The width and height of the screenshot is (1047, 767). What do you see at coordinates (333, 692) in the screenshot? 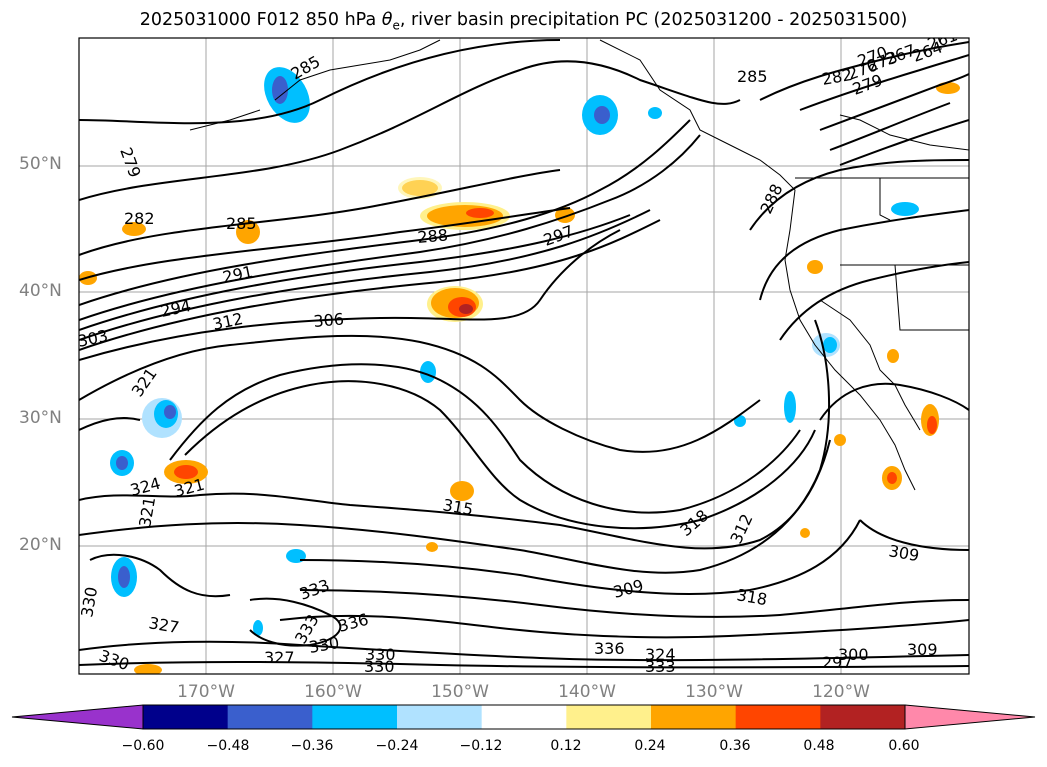
I see `lon-label-160w: 160°W` at bounding box center [333, 692].